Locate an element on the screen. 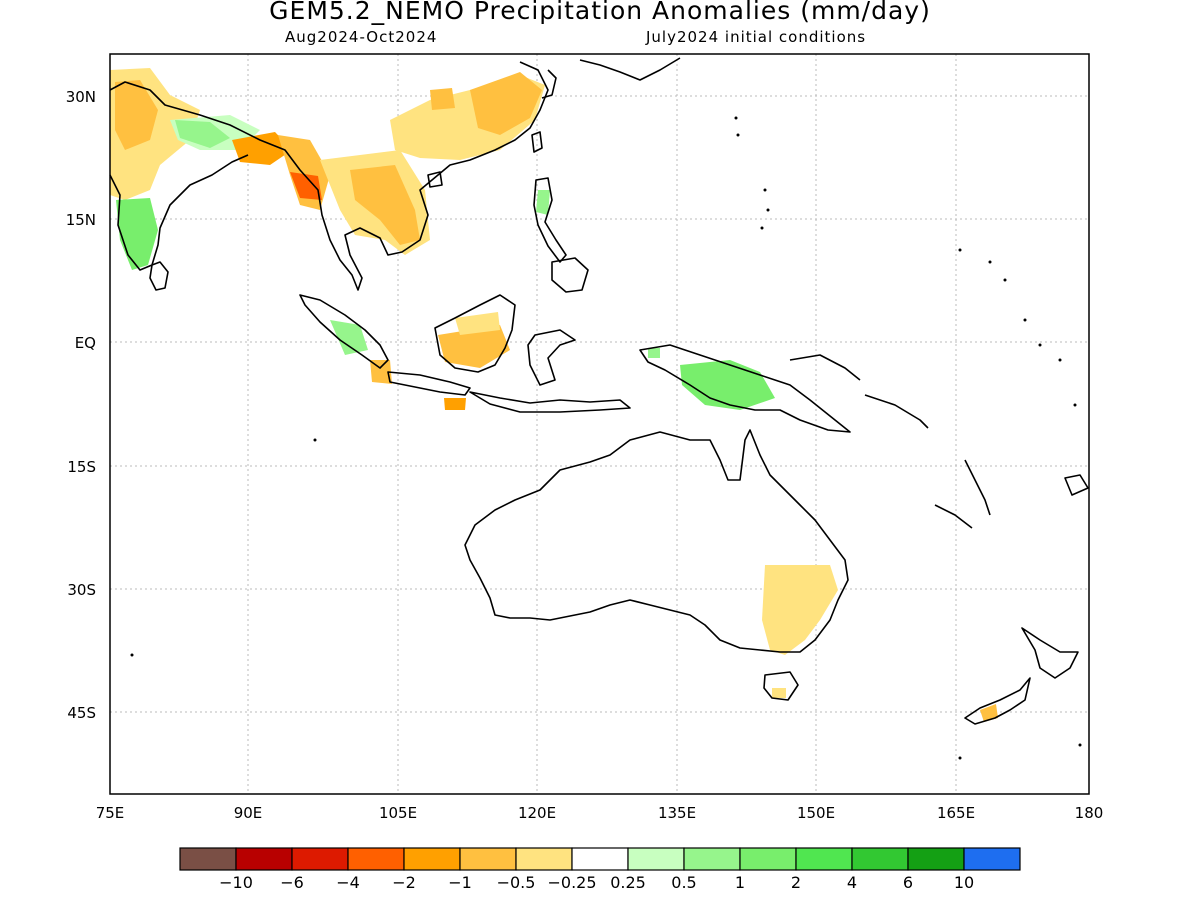  coast-borneo is located at coordinates (475, 333).